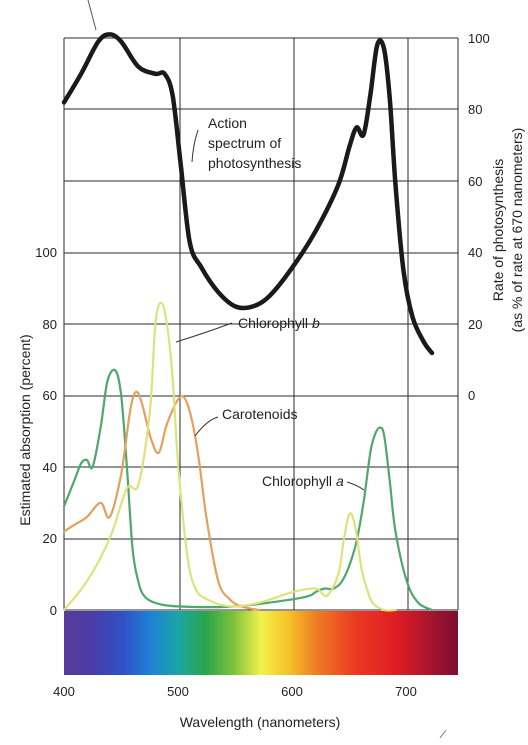 The image size is (528, 745). What do you see at coordinates (50, 324) in the screenshot?
I see `left-tick-80: 80` at bounding box center [50, 324].